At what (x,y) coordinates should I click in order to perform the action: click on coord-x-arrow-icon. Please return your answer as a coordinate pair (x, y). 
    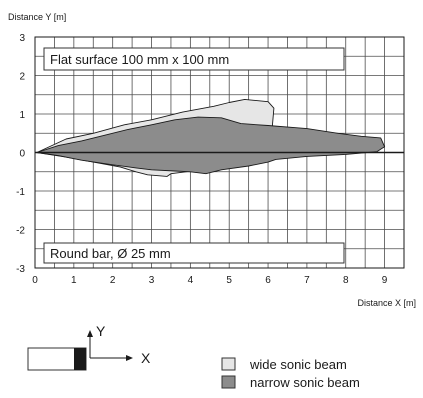
    Looking at the image, I should click on (129, 358).